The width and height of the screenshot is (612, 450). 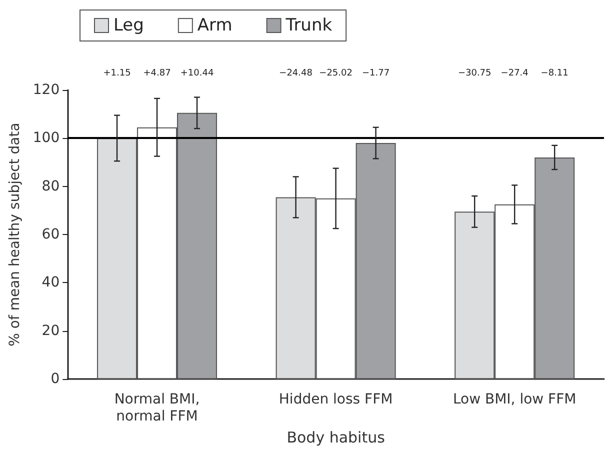 I want to click on x-tick-label: Normal BMI, normal FFM, so click(x=157, y=408).